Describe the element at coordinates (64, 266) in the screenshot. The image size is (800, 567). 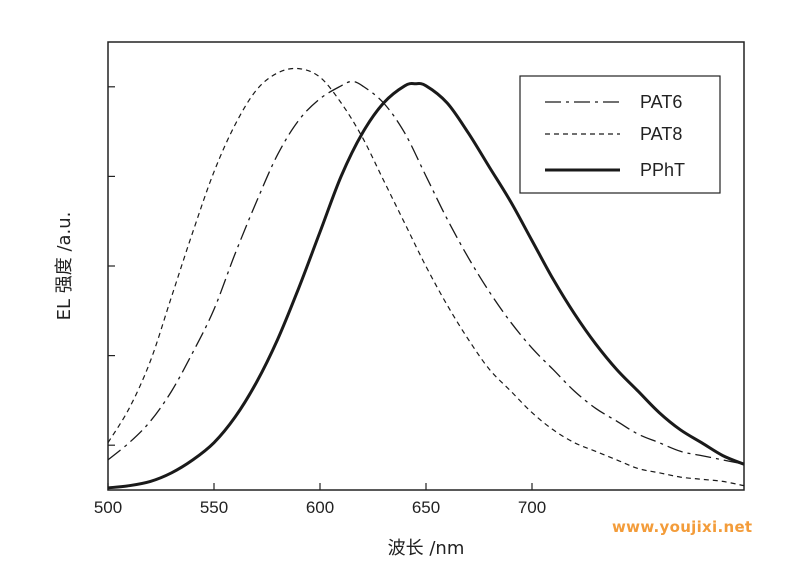
I see `y-axis-title: EL 强度 /a.u.` at that location.